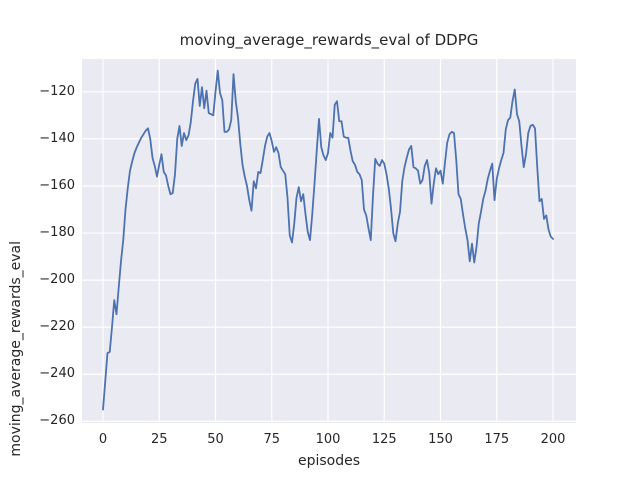 This screenshot has width=640, height=480. I want to click on y-tick-label: −200, so click(57, 280).